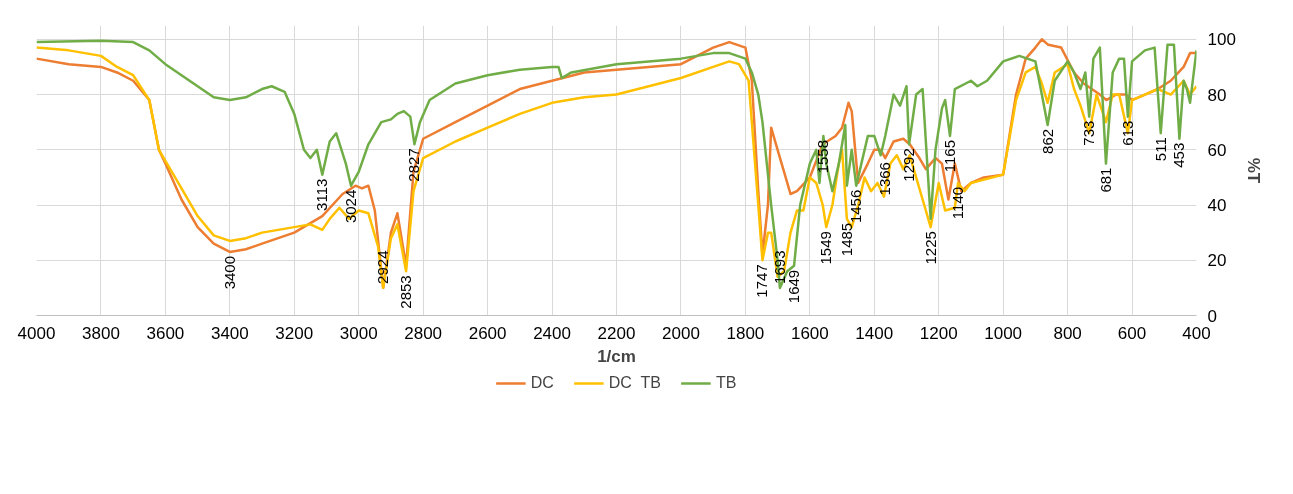 The image size is (1293, 494). I want to click on y-tick-label: 80, so click(1217, 95).